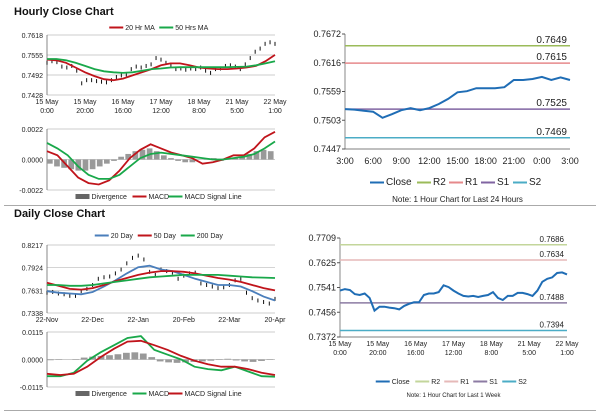  I want to click on legend-label: 200 Day, so click(210, 236).